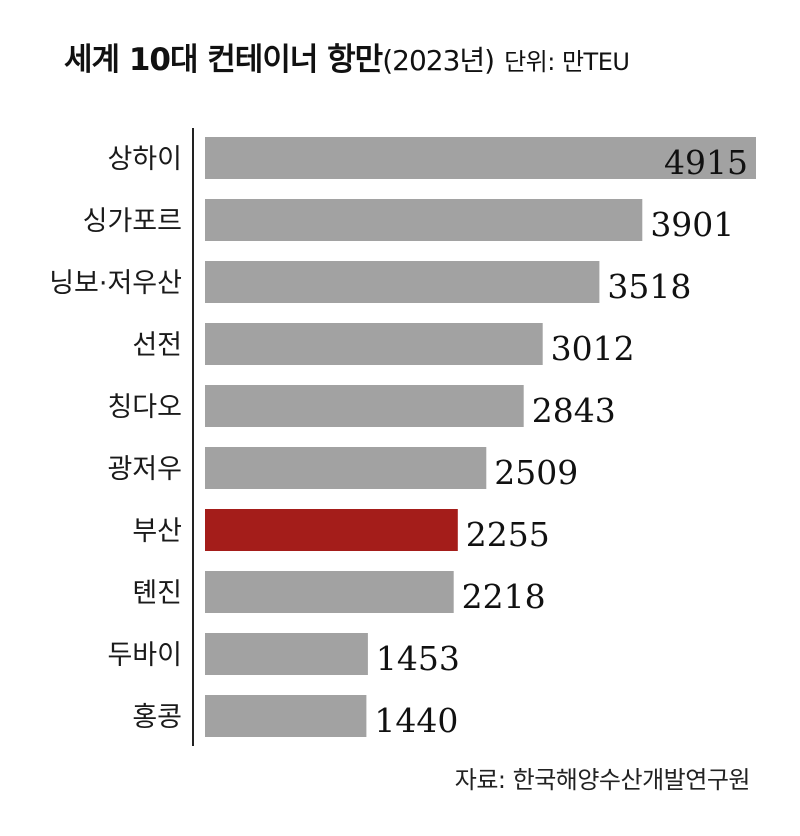 The height and width of the screenshot is (836, 800). What do you see at coordinates (144, 655) in the screenshot?
I see `category-label-9: 두바이` at bounding box center [144, 655].